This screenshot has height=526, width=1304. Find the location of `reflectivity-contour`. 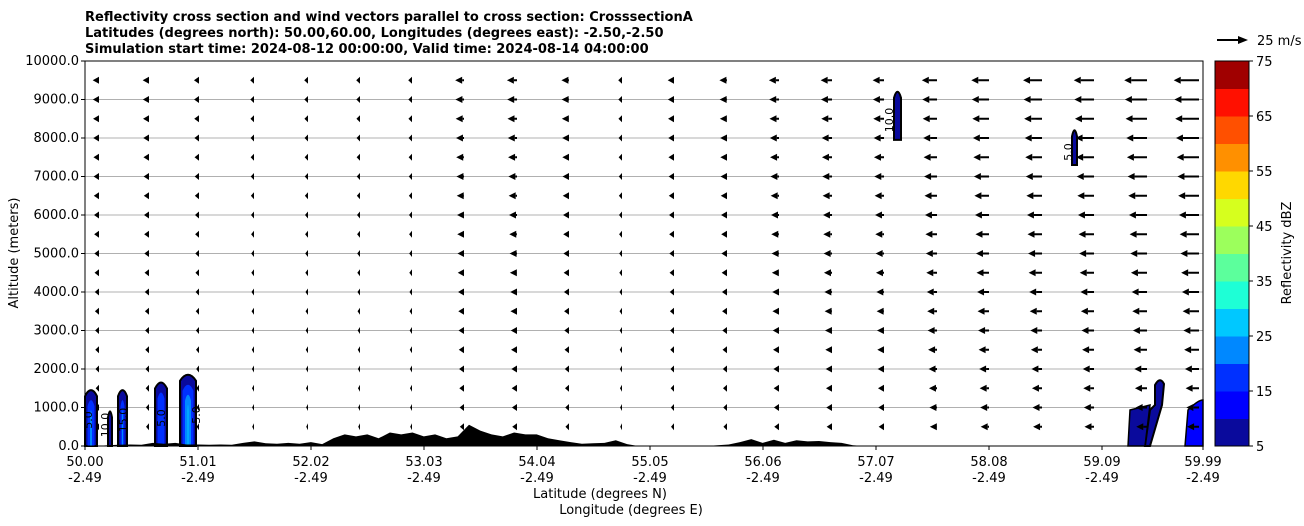

reflectivity-contour is located at coordinates (1074, 147).